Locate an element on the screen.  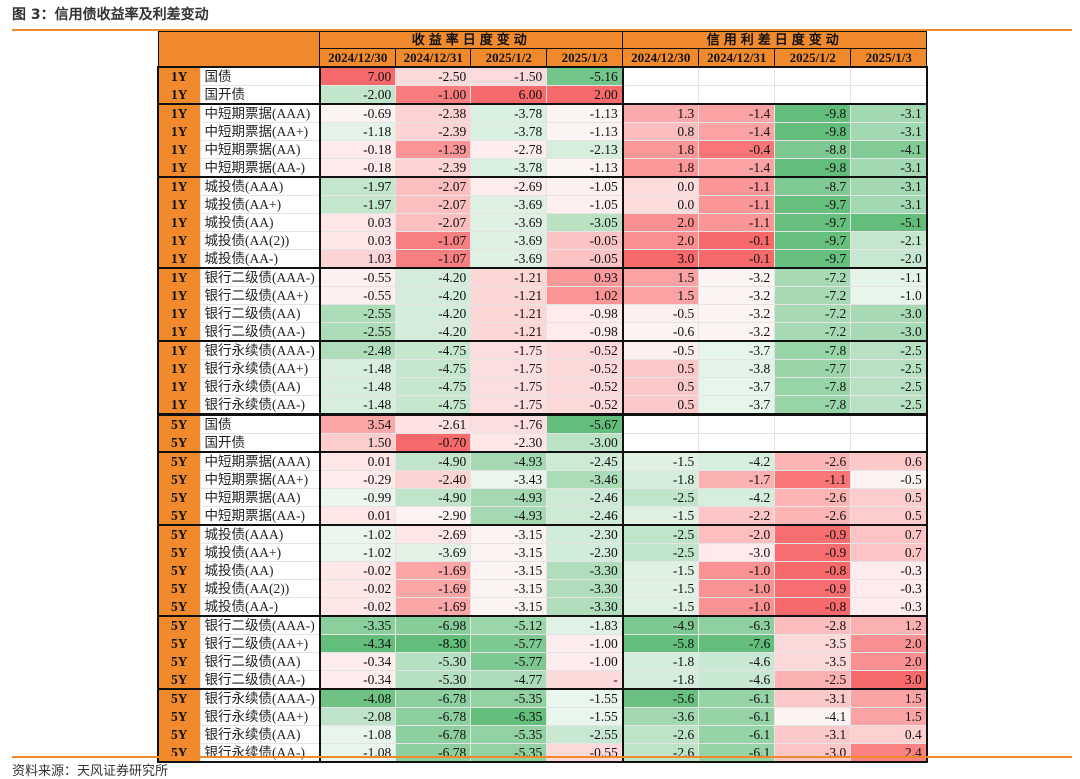
bottom-divider is located at coordinates (542, 757).